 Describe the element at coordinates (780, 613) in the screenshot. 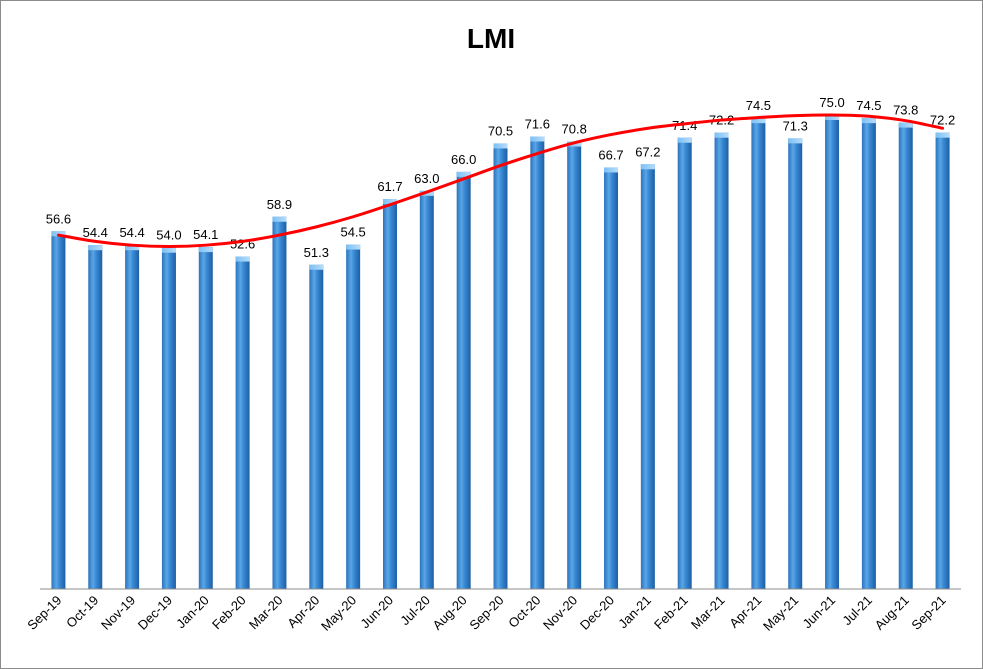

I see `x-tick-label: May-21` at that location.